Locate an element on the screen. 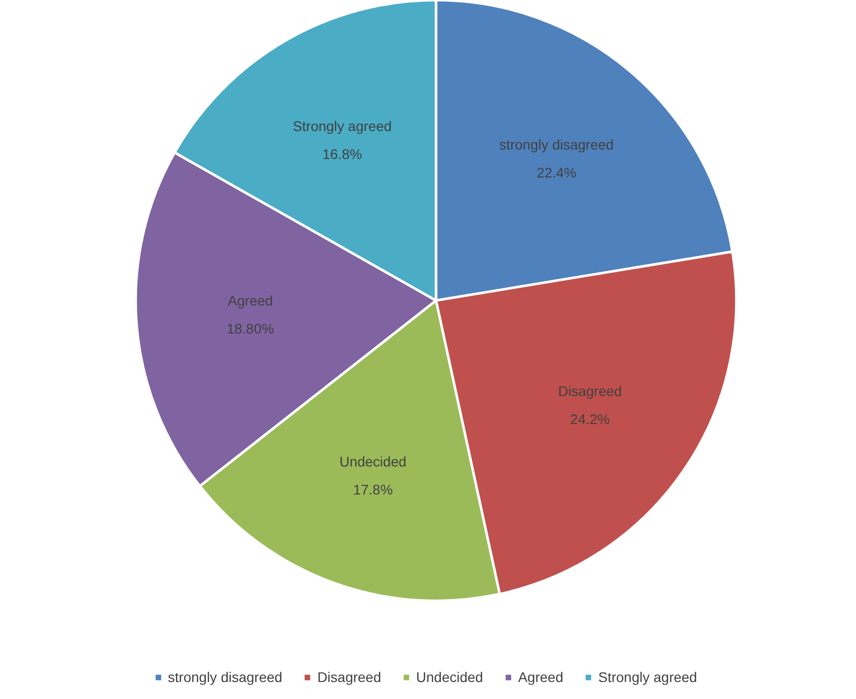  legend-label: Strongly agreed is located at coordinates (648, 677).